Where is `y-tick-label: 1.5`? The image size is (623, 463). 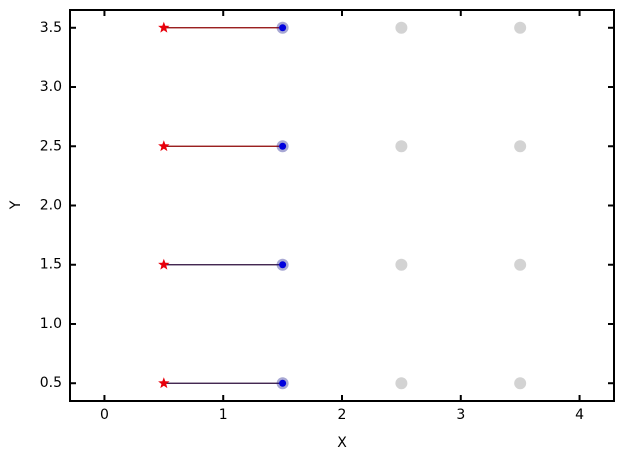 y-tick-label: 1.5 is located at coordinates (51, 265).